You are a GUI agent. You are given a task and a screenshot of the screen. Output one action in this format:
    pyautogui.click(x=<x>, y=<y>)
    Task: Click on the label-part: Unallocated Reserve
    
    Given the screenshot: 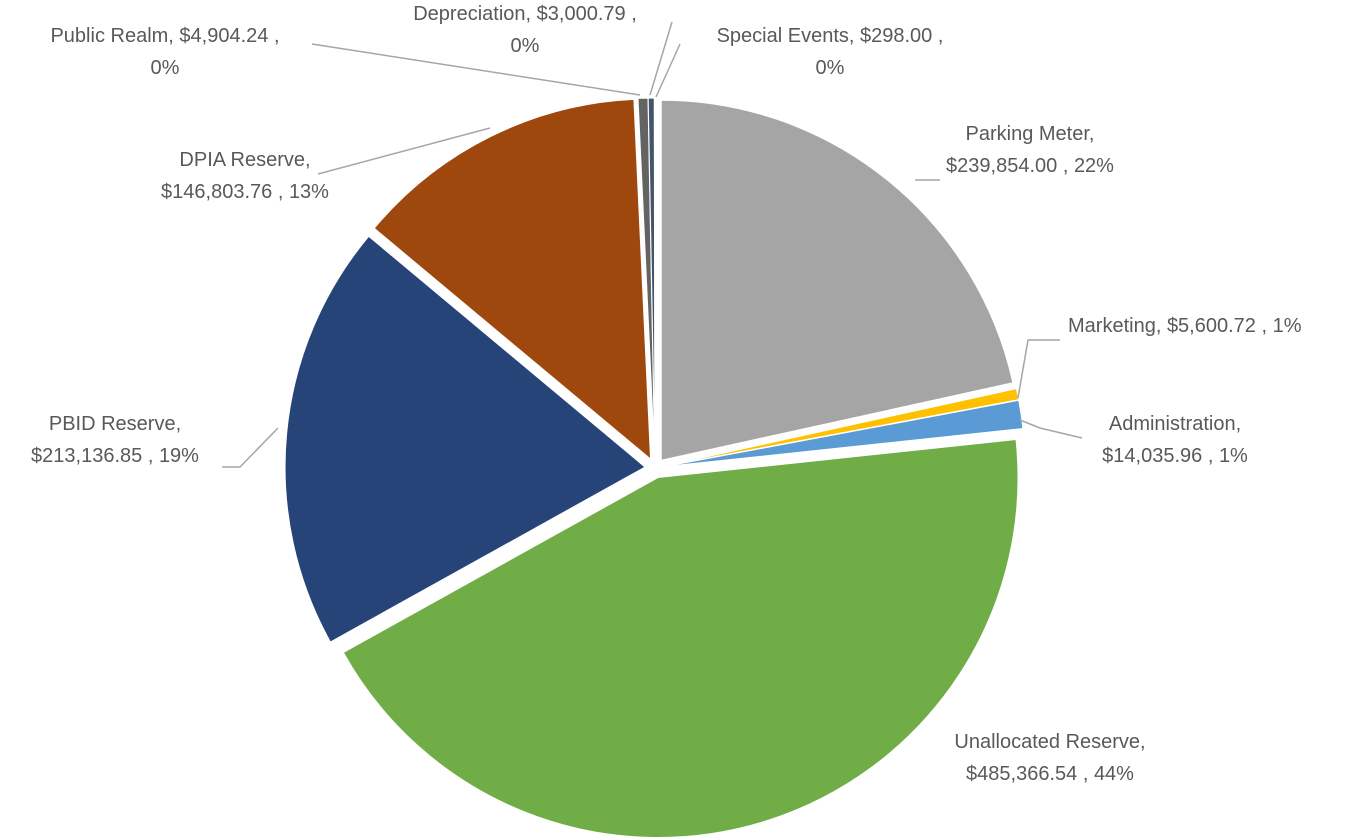 What is the action you would take?
    pyautogui.click(x=1047, y=742)
    